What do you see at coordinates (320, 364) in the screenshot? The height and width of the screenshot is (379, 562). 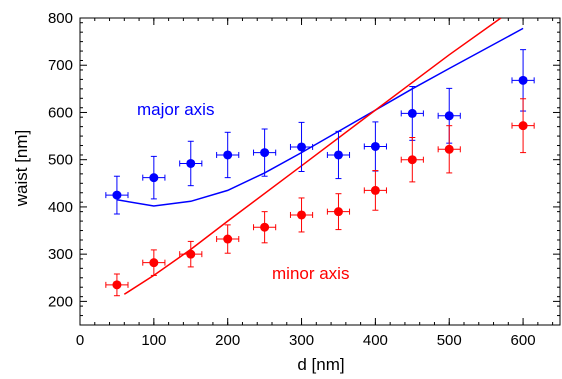 I see `x-axis-label: d [nm]` at bounding box center [320, 364].